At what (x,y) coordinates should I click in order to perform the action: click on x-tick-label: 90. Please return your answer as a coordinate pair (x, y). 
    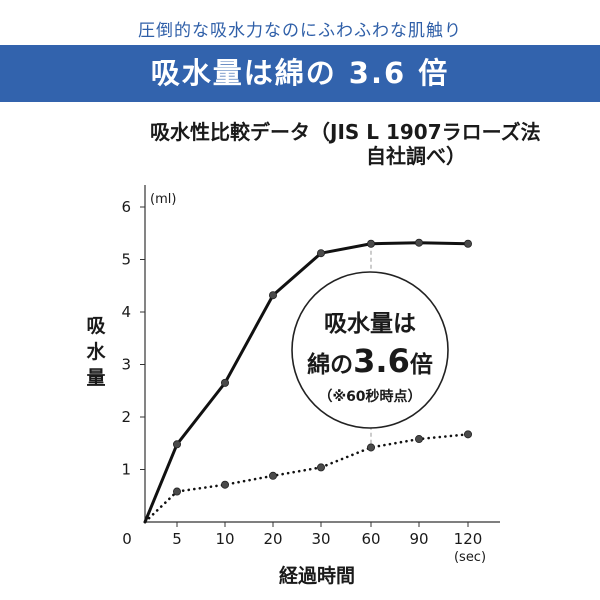
    Looking at the image, I should click on (418, 539).